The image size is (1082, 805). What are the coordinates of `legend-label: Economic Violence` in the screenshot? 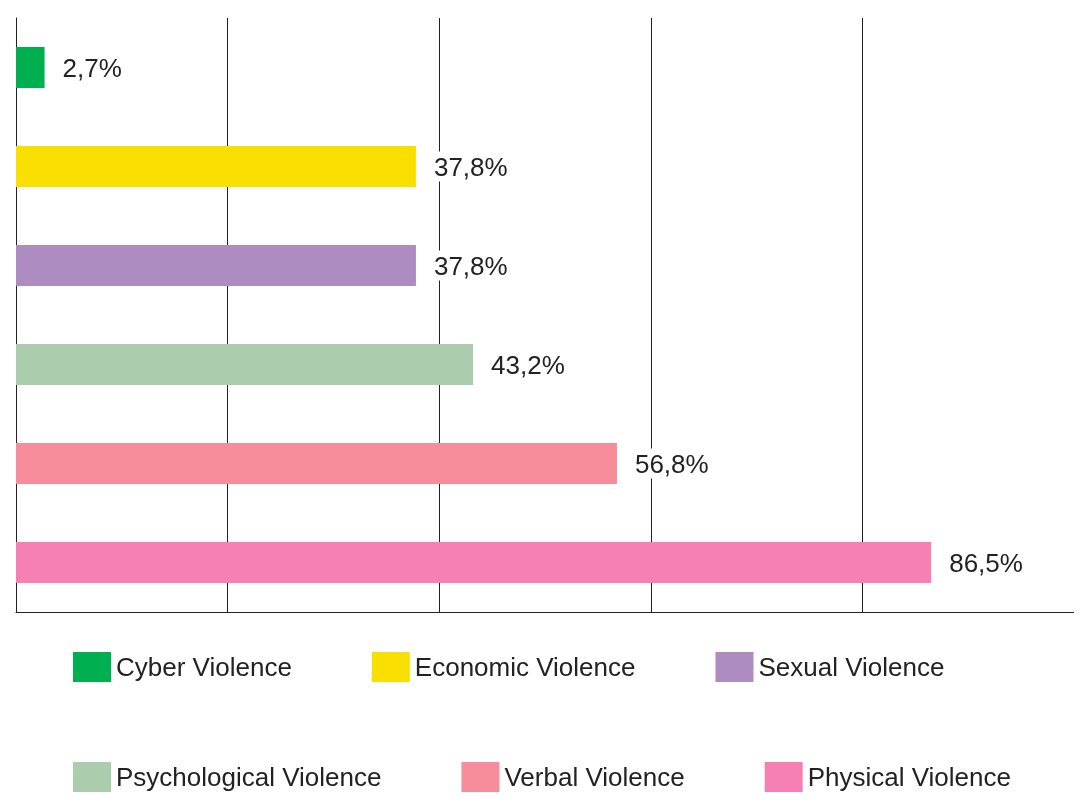 It's located at (525, 667).